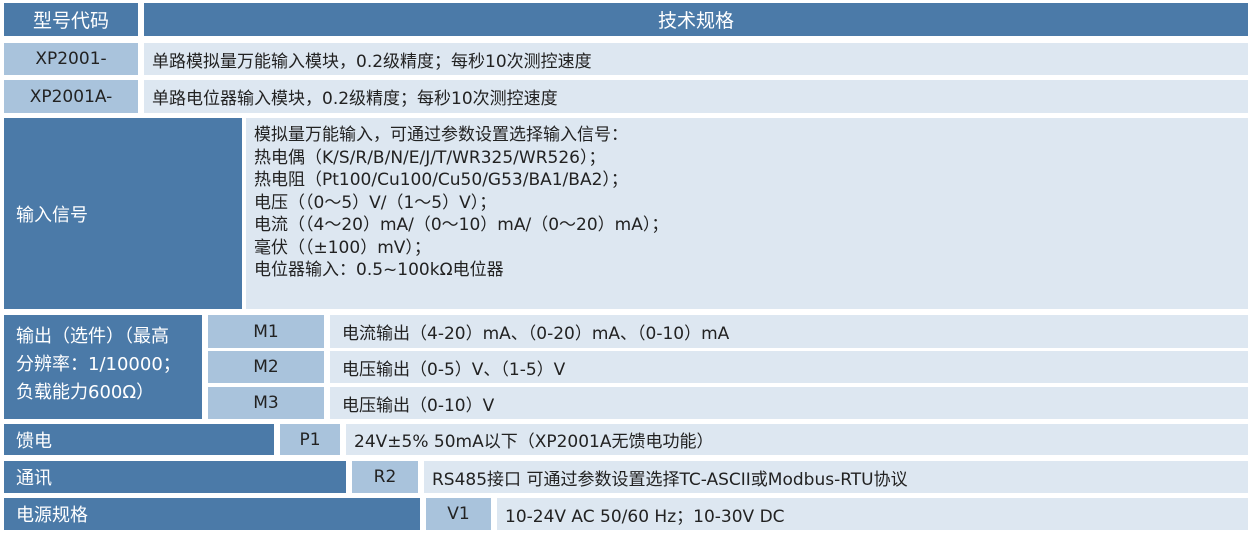  Describe the element at coordinates (797, 439) in the screenshot. I see `feed-desc: 24V±5% 50mA以下（XP2001A无馈电功能）` at that location.